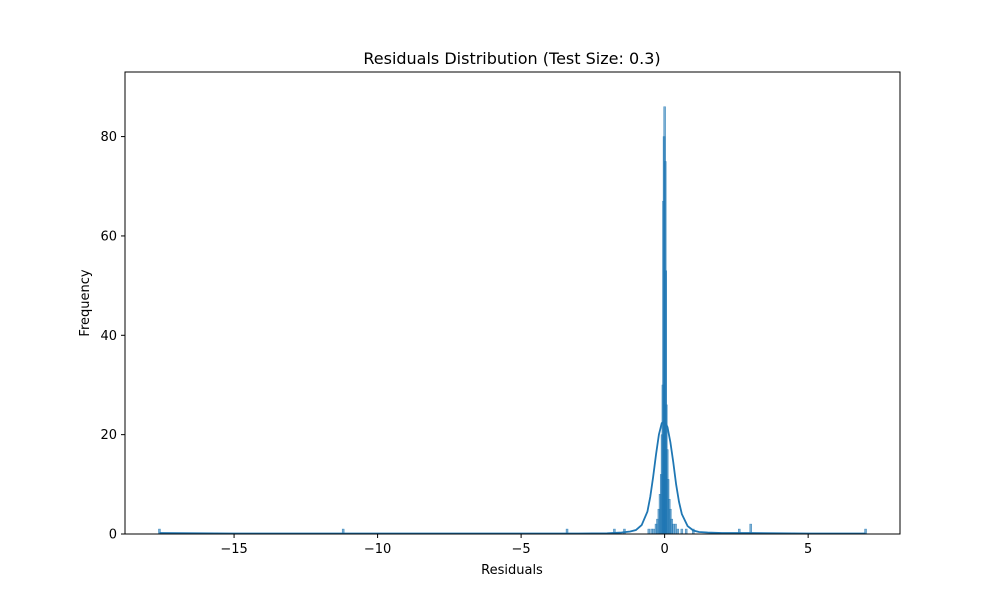  Describe the element at coordinates (113, 535) in the screenshot. I see `y-tick-label: 0` at that location.